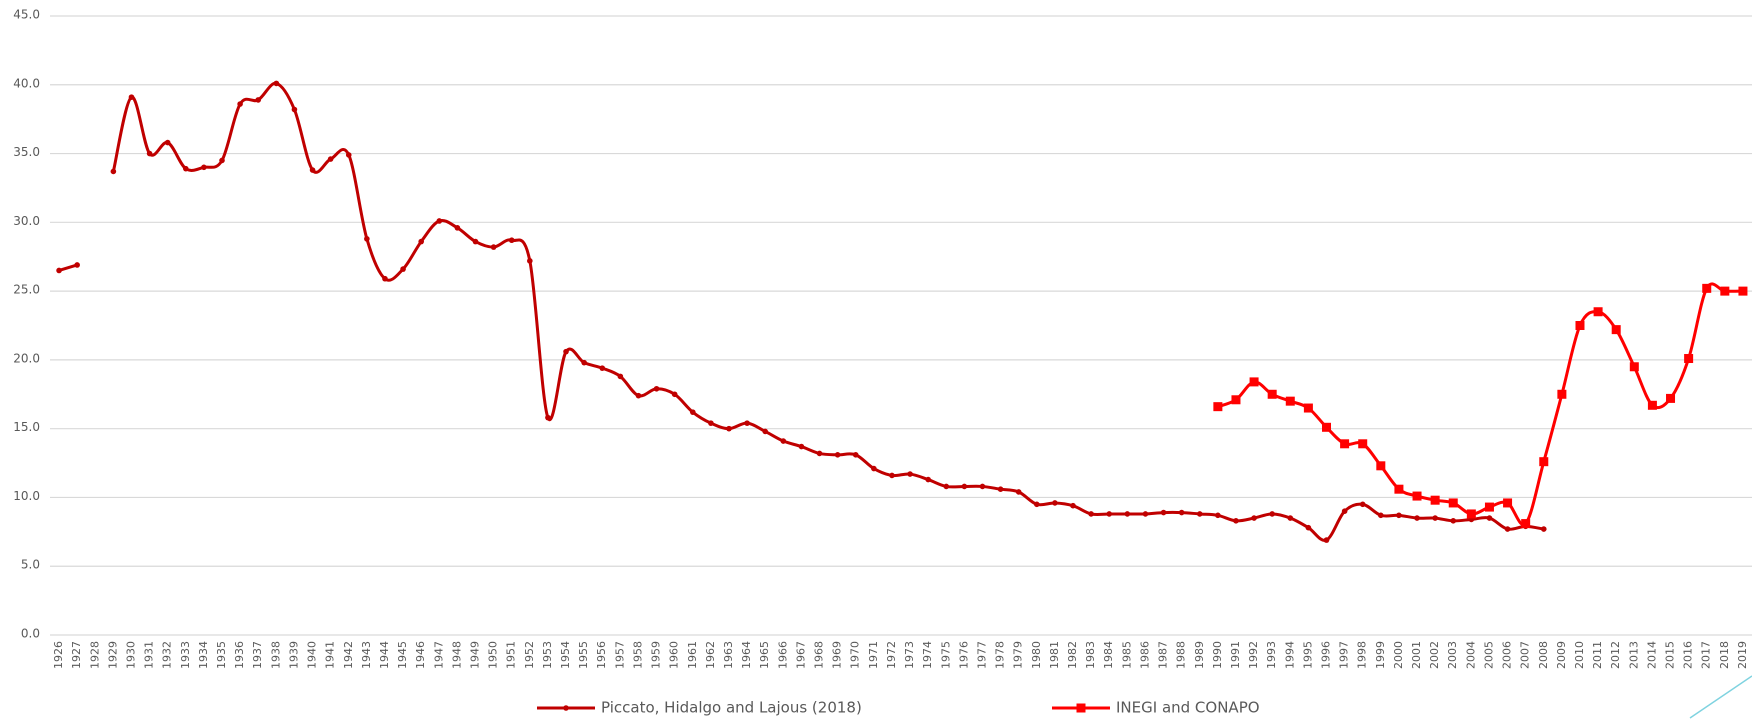 The width and height of the screenshot is (1752, 721). What do you see at coordinates (909, 655) in the screenshot?
I see `x-tick-label: 1973` at bounding box center [909, 655].